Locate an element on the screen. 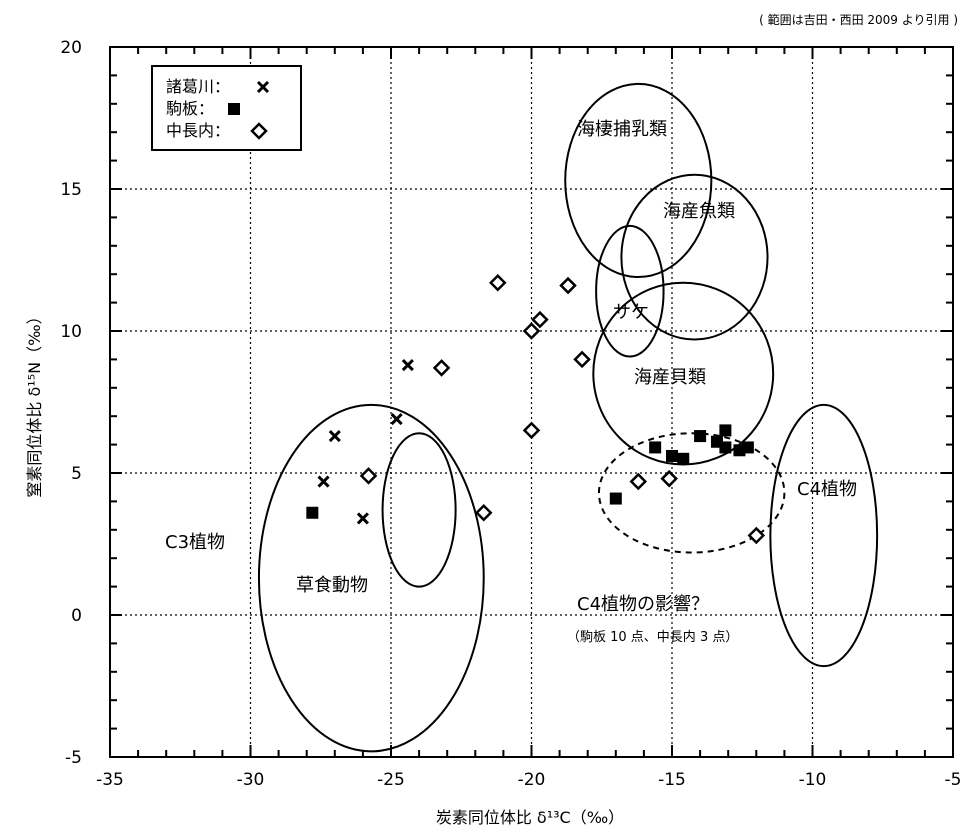  legend-markers is located at coordinates (249, 110).